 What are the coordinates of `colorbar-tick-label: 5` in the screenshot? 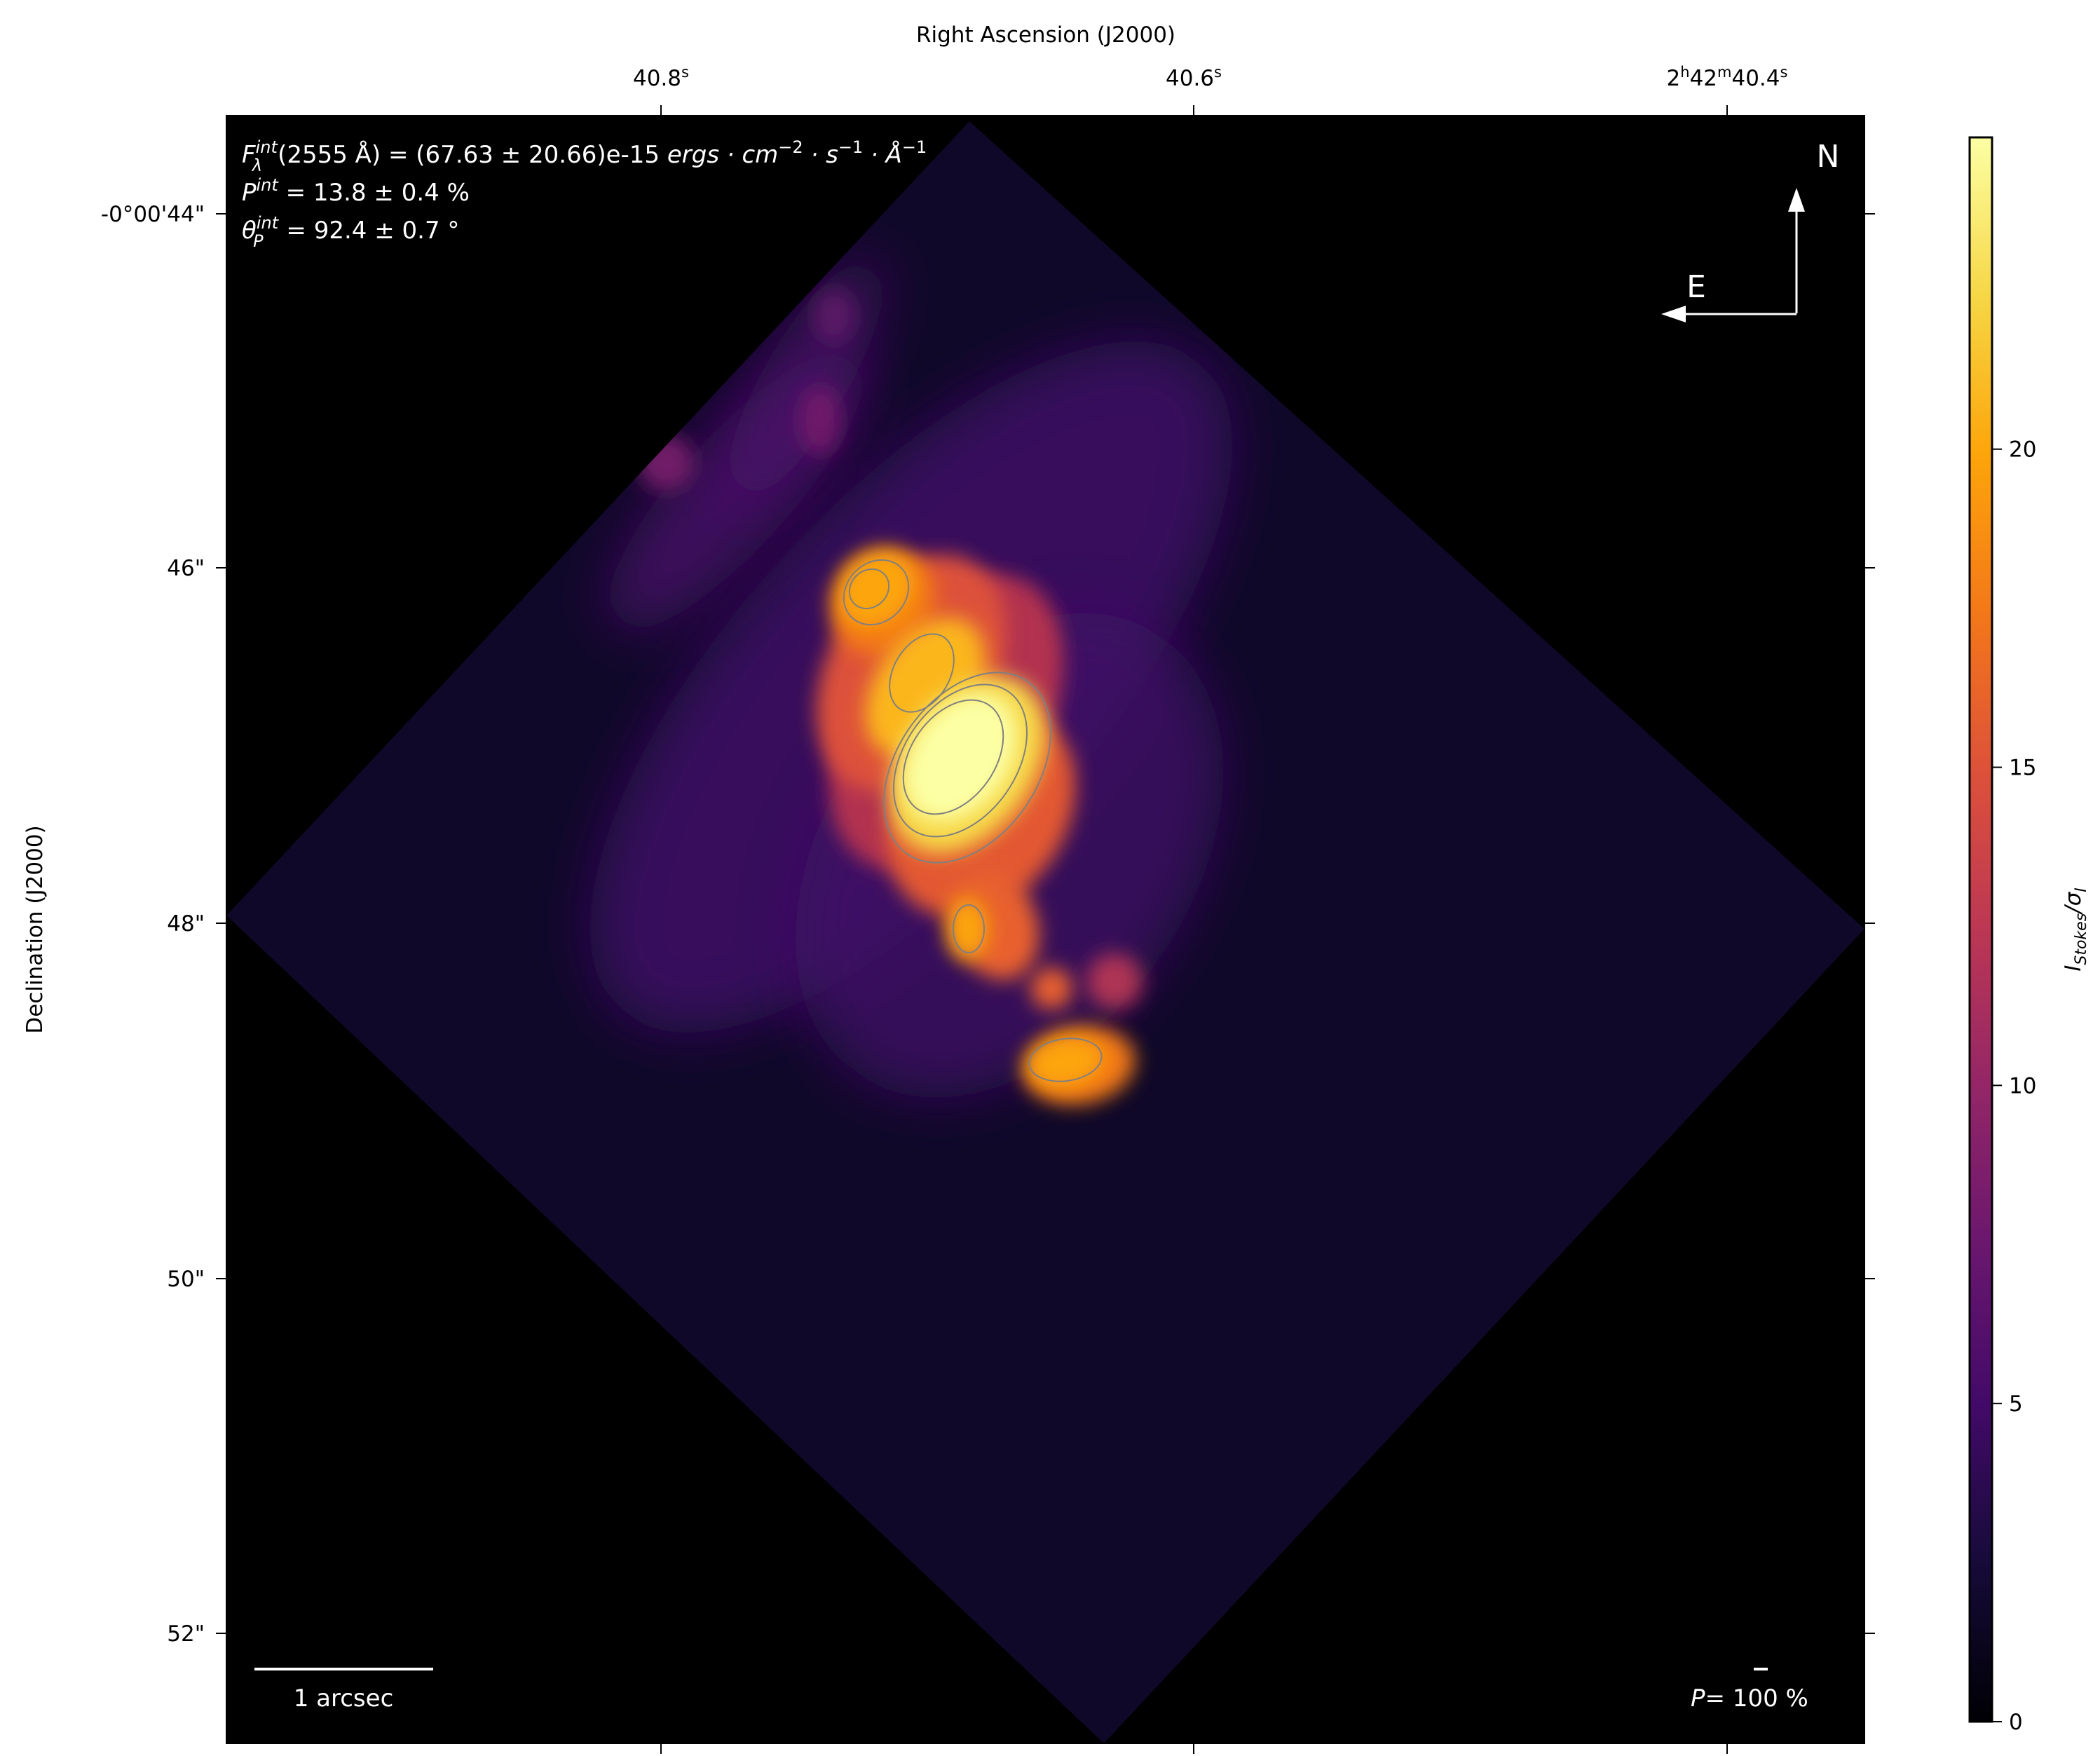 It's located at (2016, 1404).